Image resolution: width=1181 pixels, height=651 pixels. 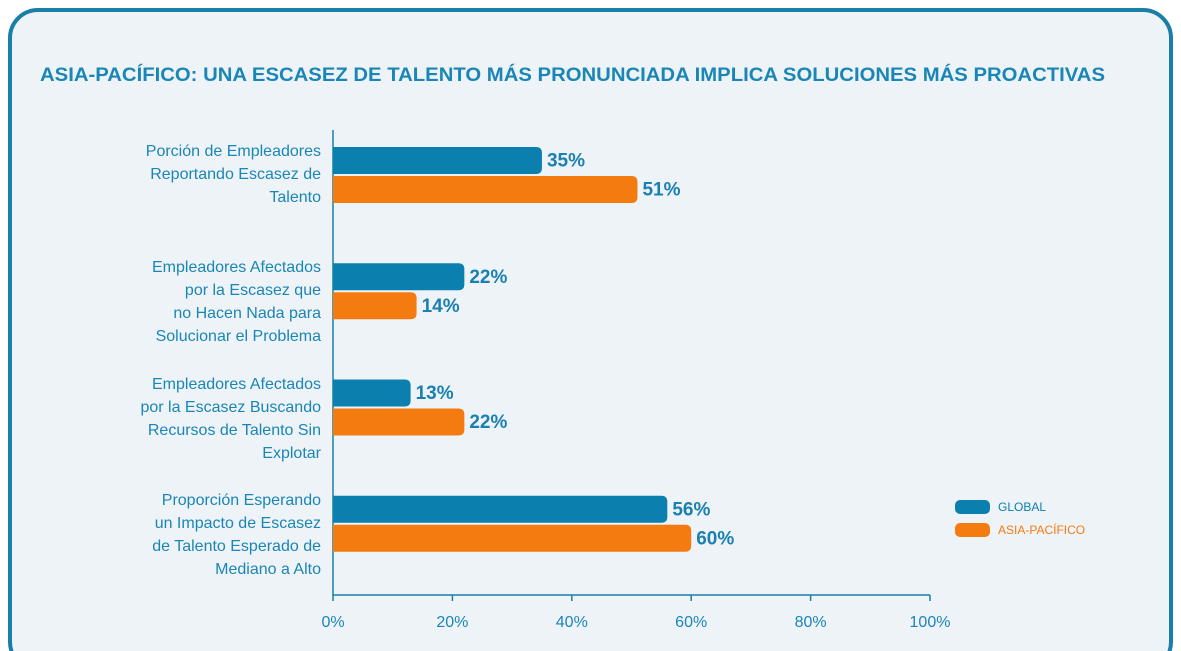 I want to click on value-label: 60%, so click(x=715, y=538).